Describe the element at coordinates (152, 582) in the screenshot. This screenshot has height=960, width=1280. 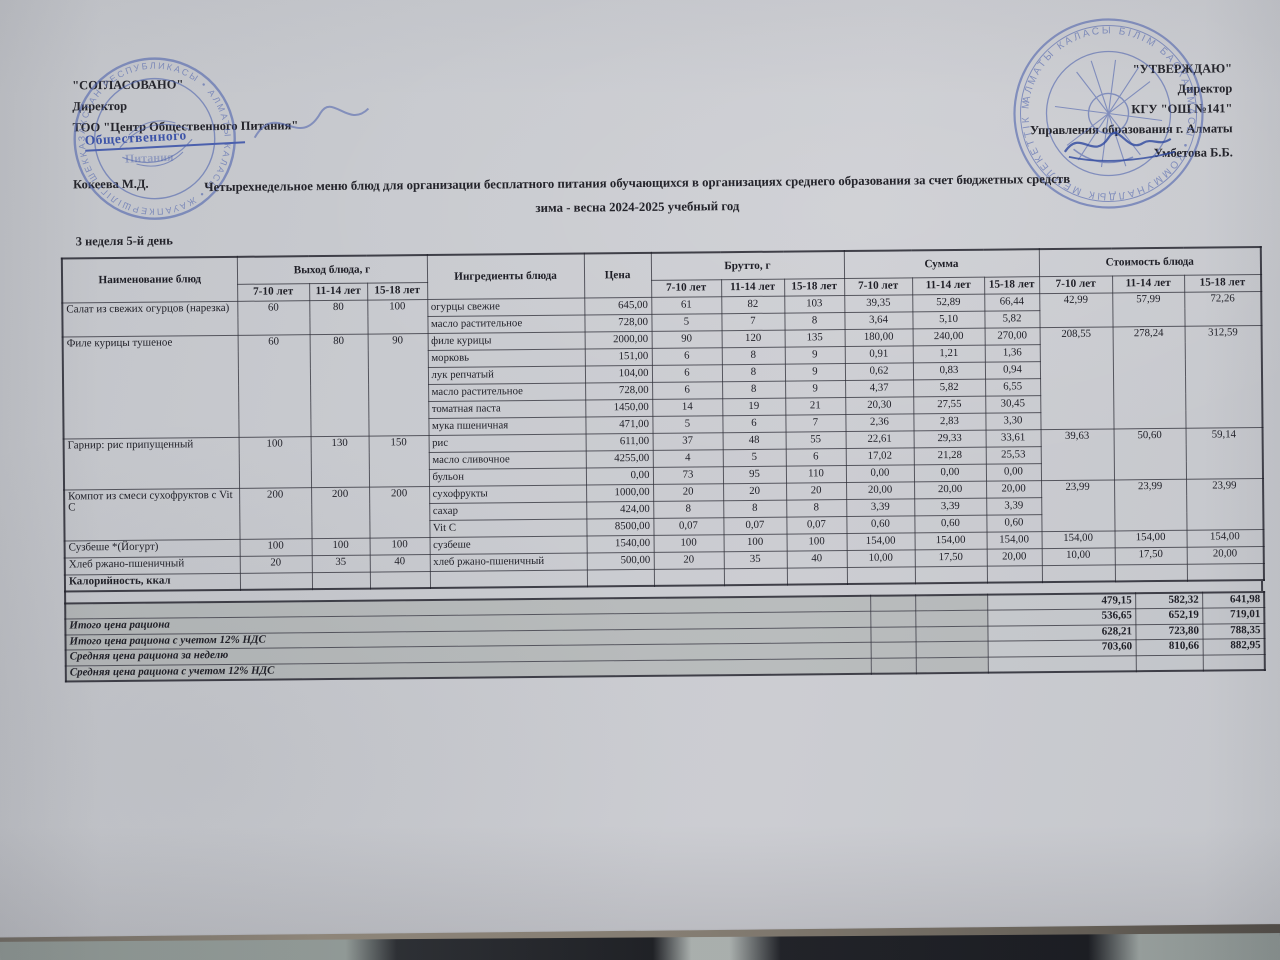
I see `calories-label-cell: Калорийность, ккал` at that location.